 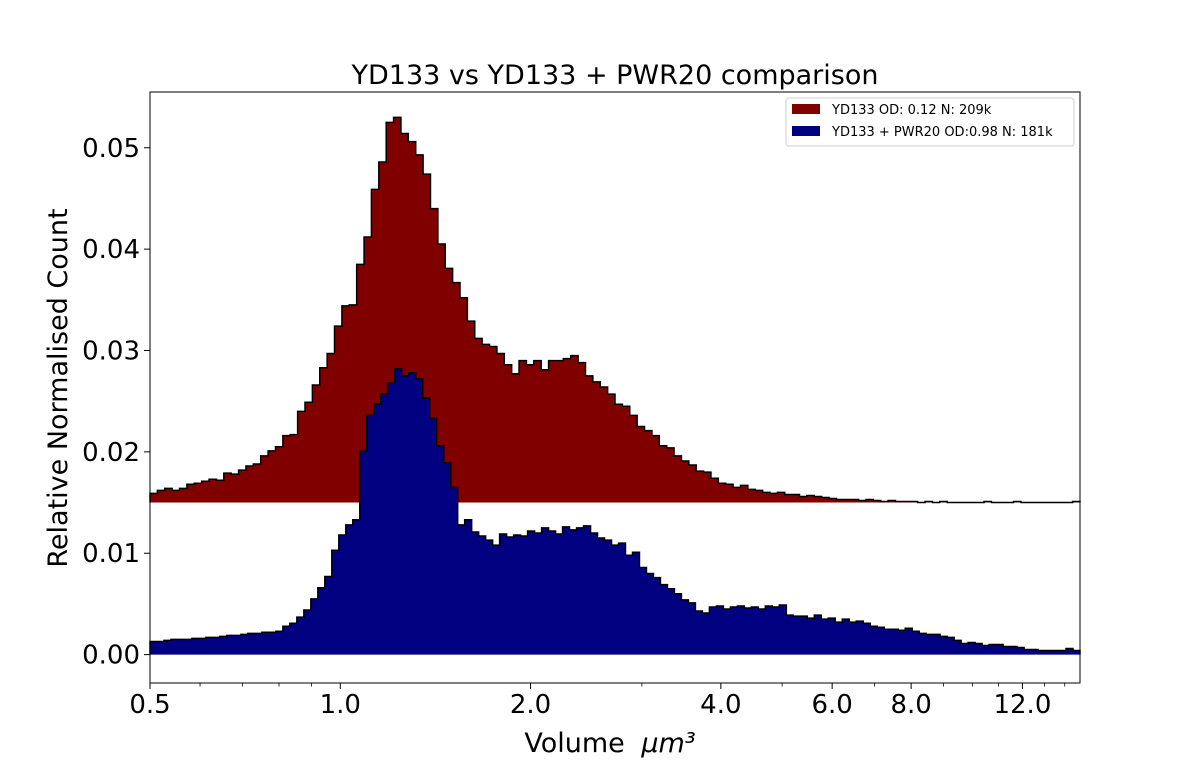 I want to click on y-tick-label: 0.05, so click(x=111, y=149).